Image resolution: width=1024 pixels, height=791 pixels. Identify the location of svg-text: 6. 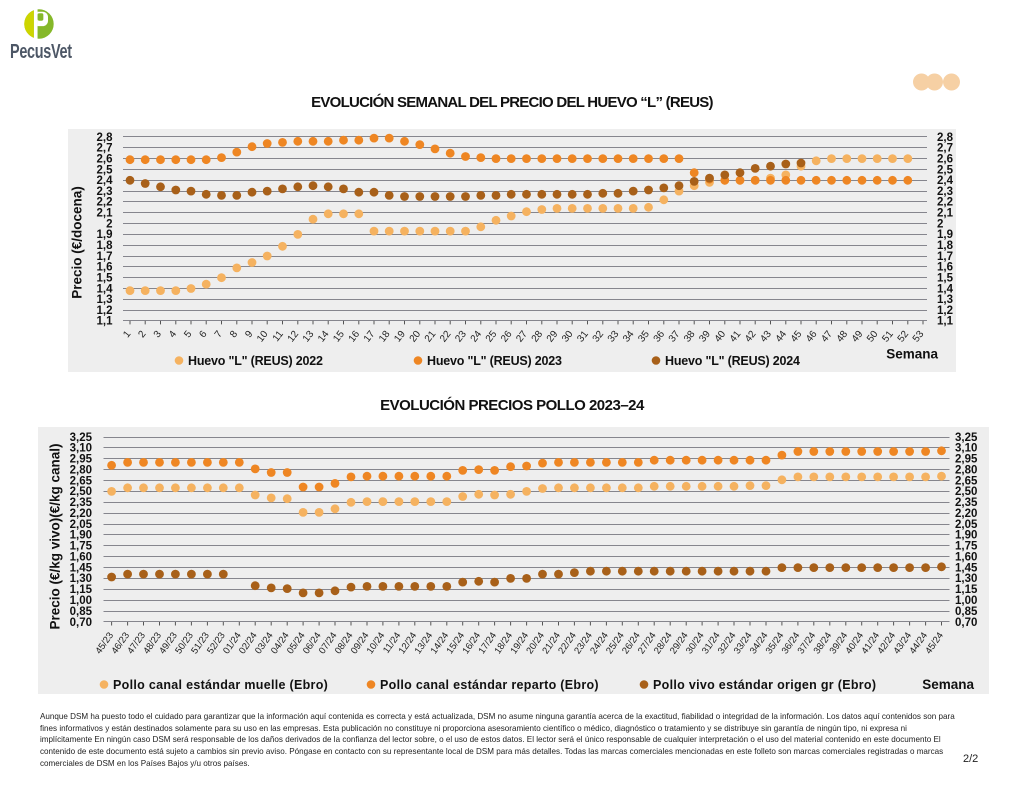
(203, 335).